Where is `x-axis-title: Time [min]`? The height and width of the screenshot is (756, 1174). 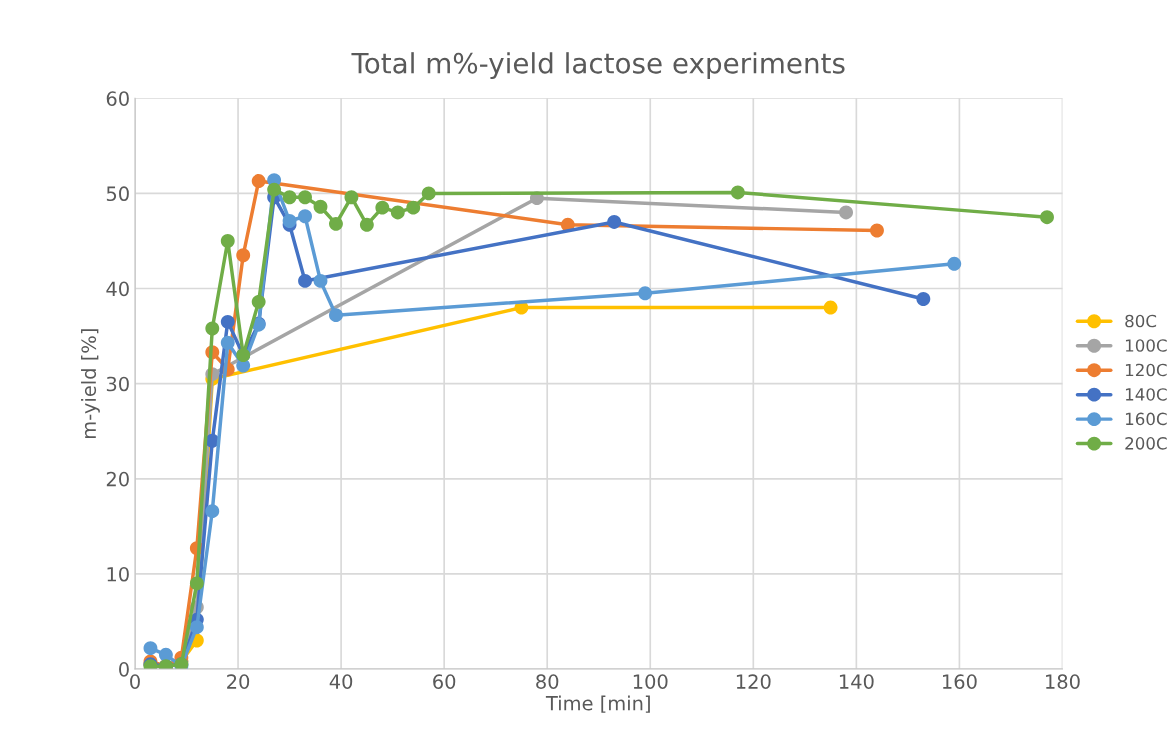 x-axis-title: Time [min] is located at coordinates (597, 704).